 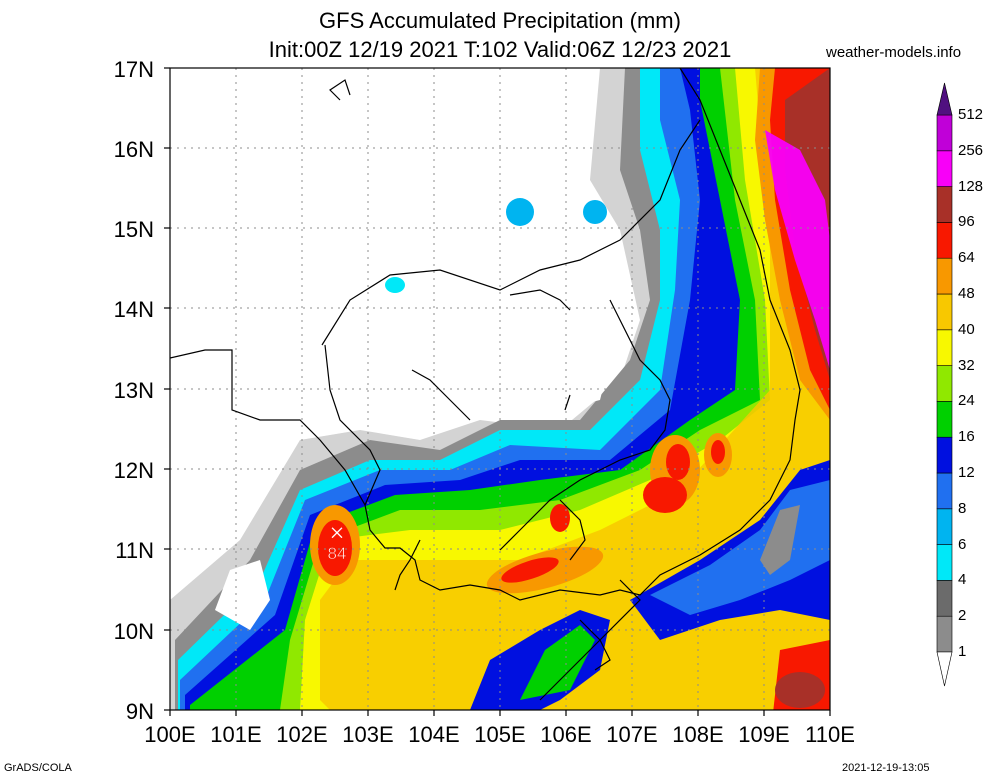 I want to click on colorbar-tick-label: 24, so click(x=966, y=401).